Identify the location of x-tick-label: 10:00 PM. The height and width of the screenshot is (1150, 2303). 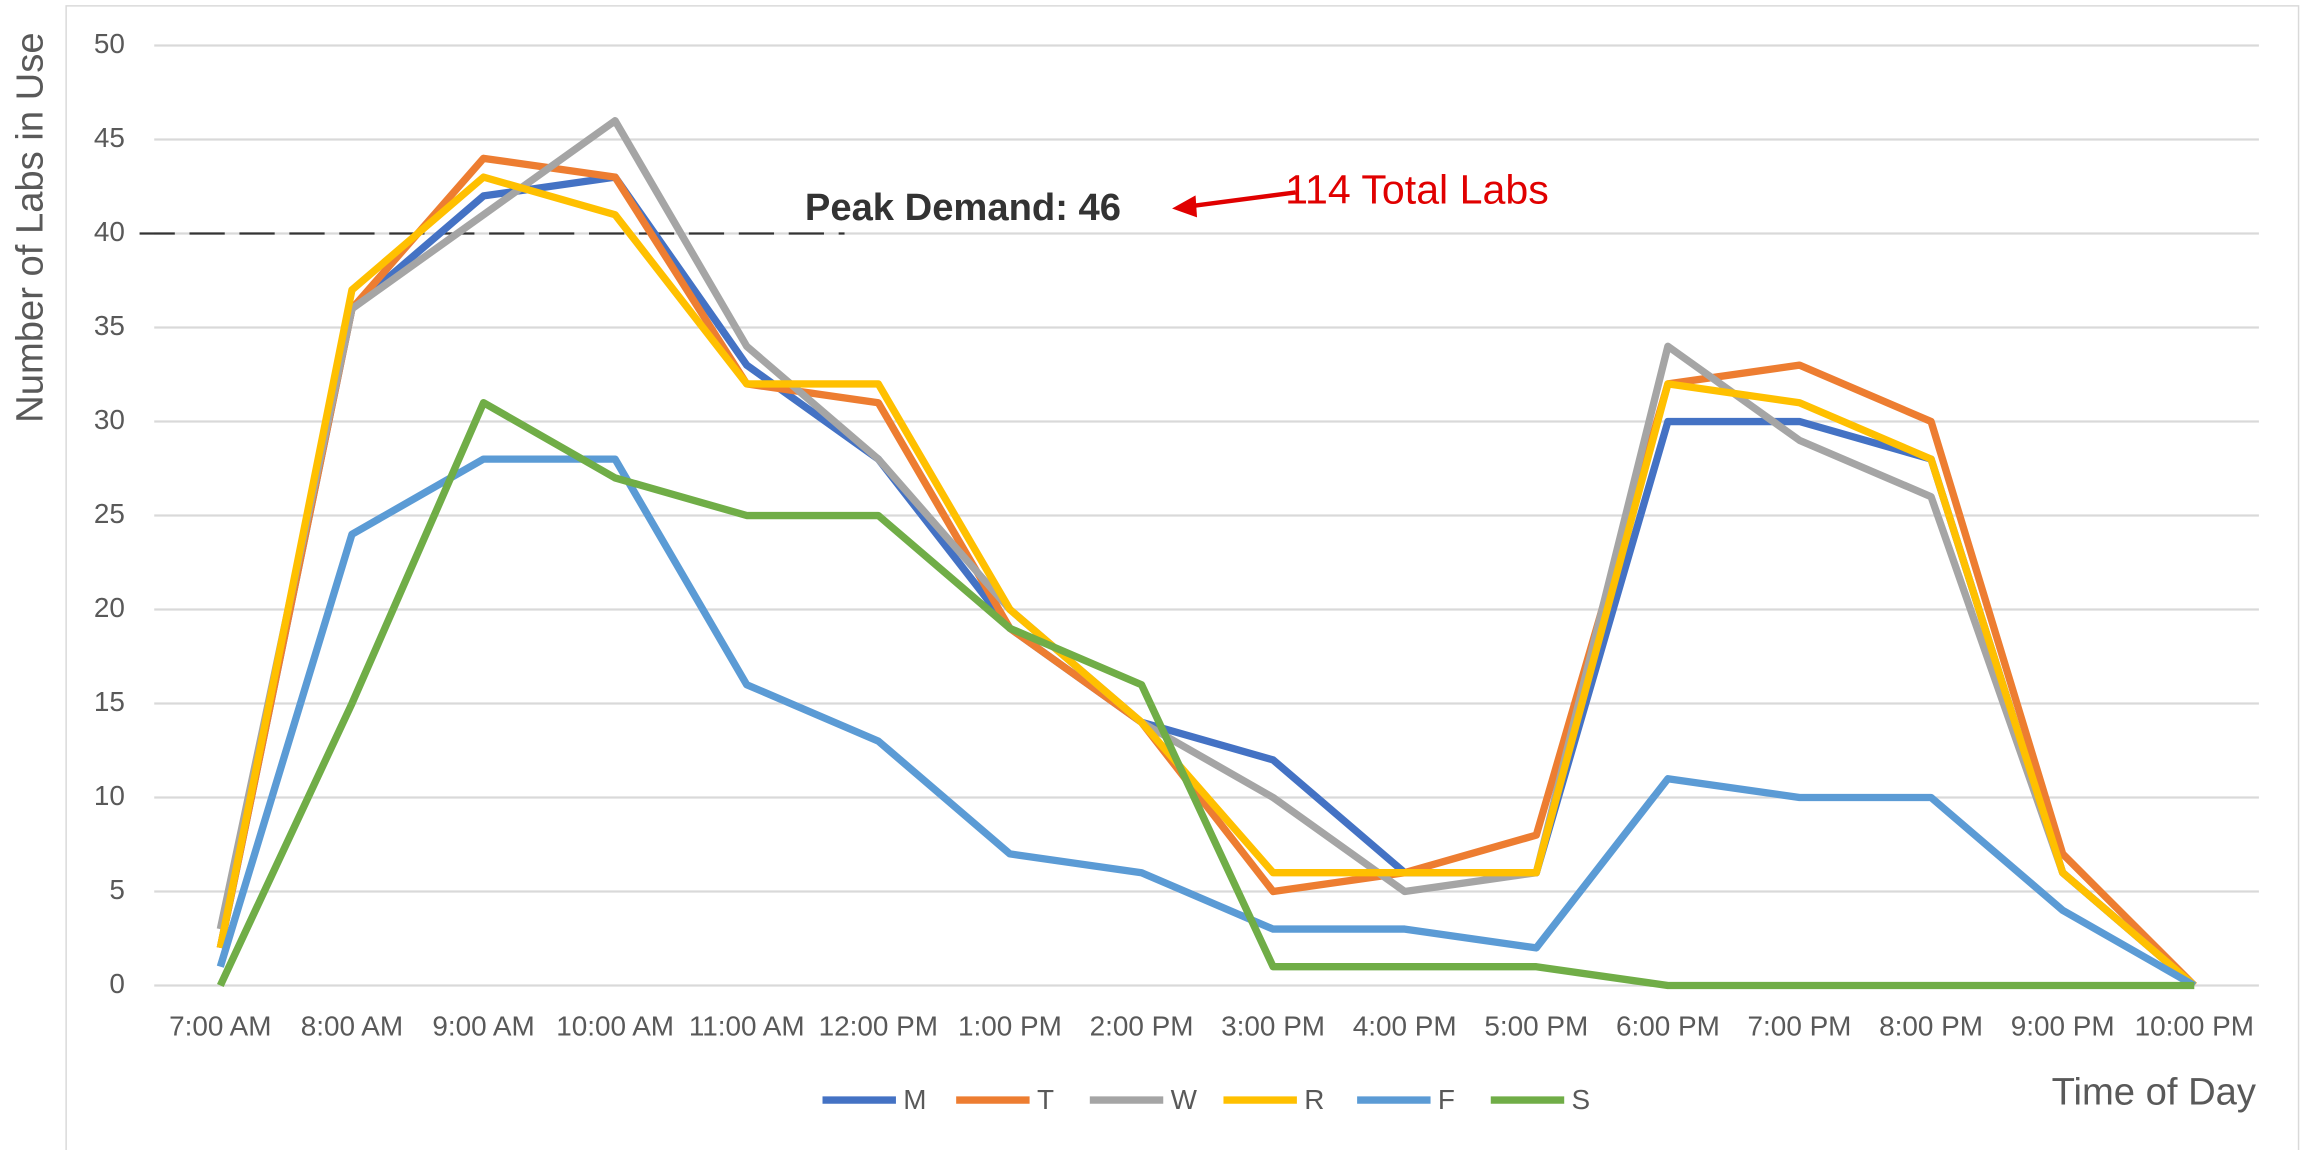
(2194, 1025).